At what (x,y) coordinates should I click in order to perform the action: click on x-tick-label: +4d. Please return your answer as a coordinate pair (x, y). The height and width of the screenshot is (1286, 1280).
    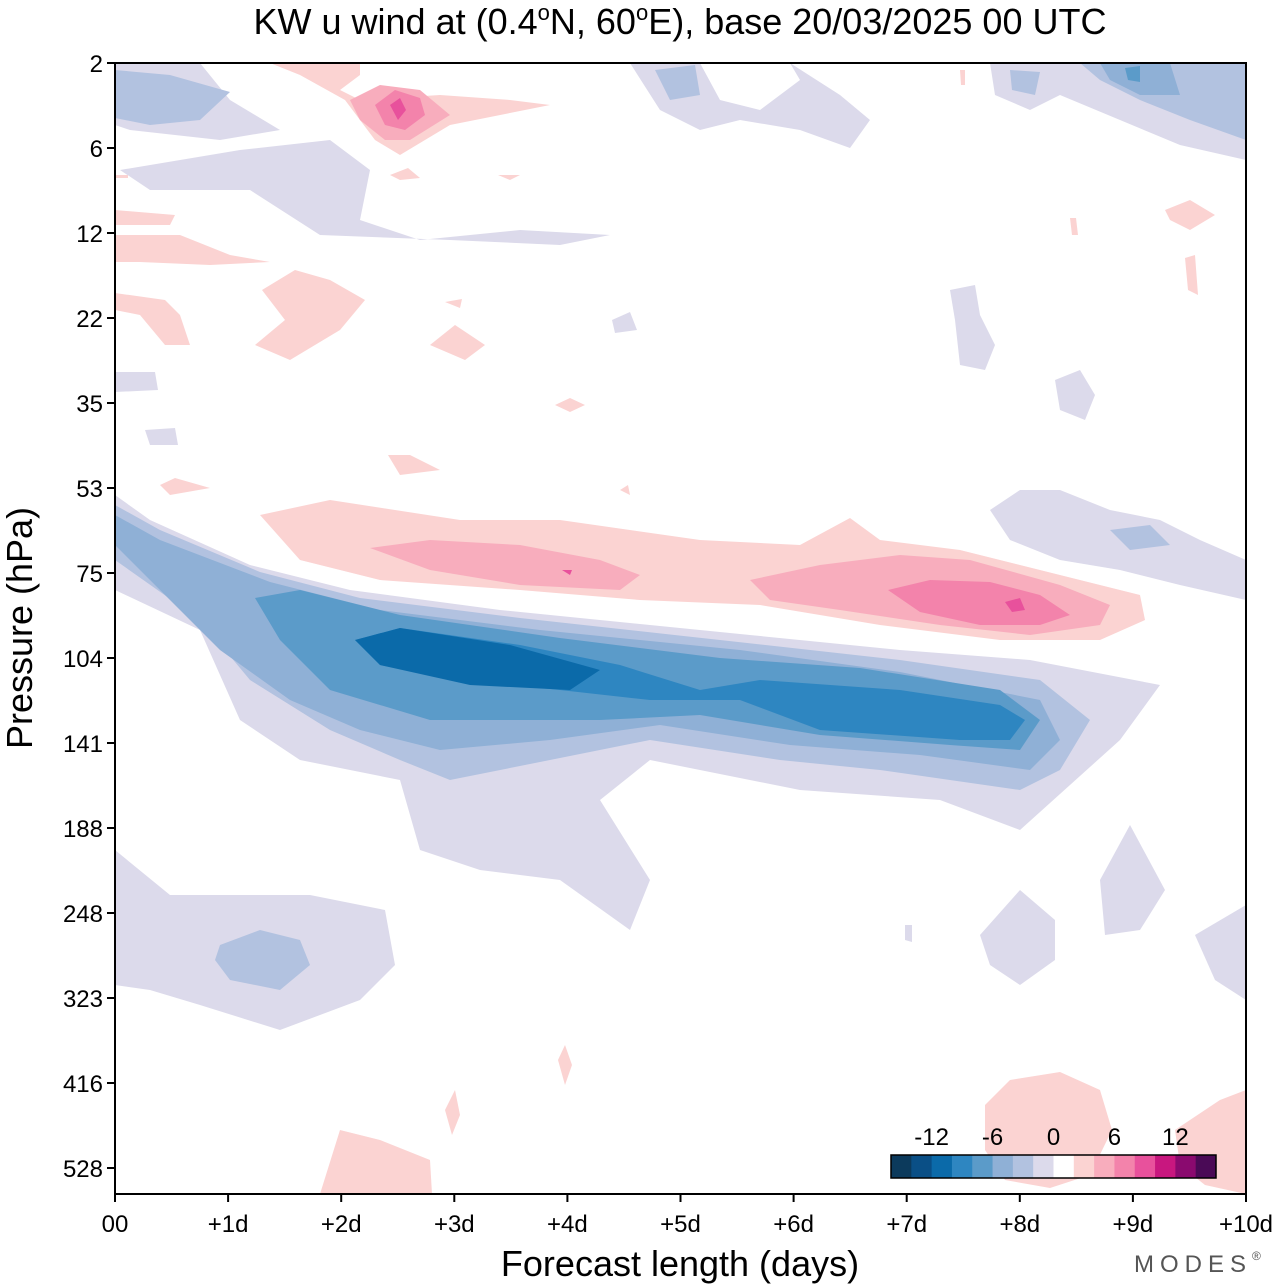
    Looking at the image, I should click on (567, 1224).